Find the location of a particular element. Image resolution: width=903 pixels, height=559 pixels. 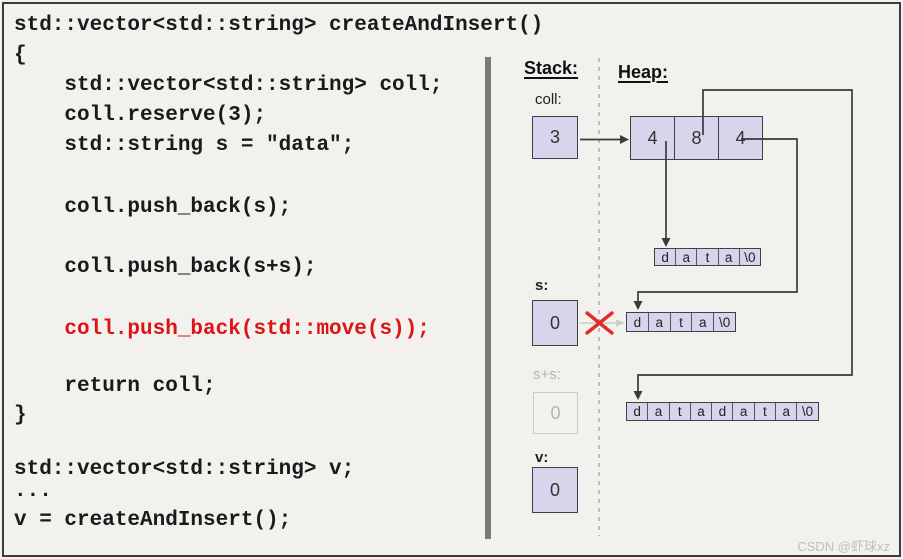

vector-elem1-size: 8 is located at coordinates (696, 138).